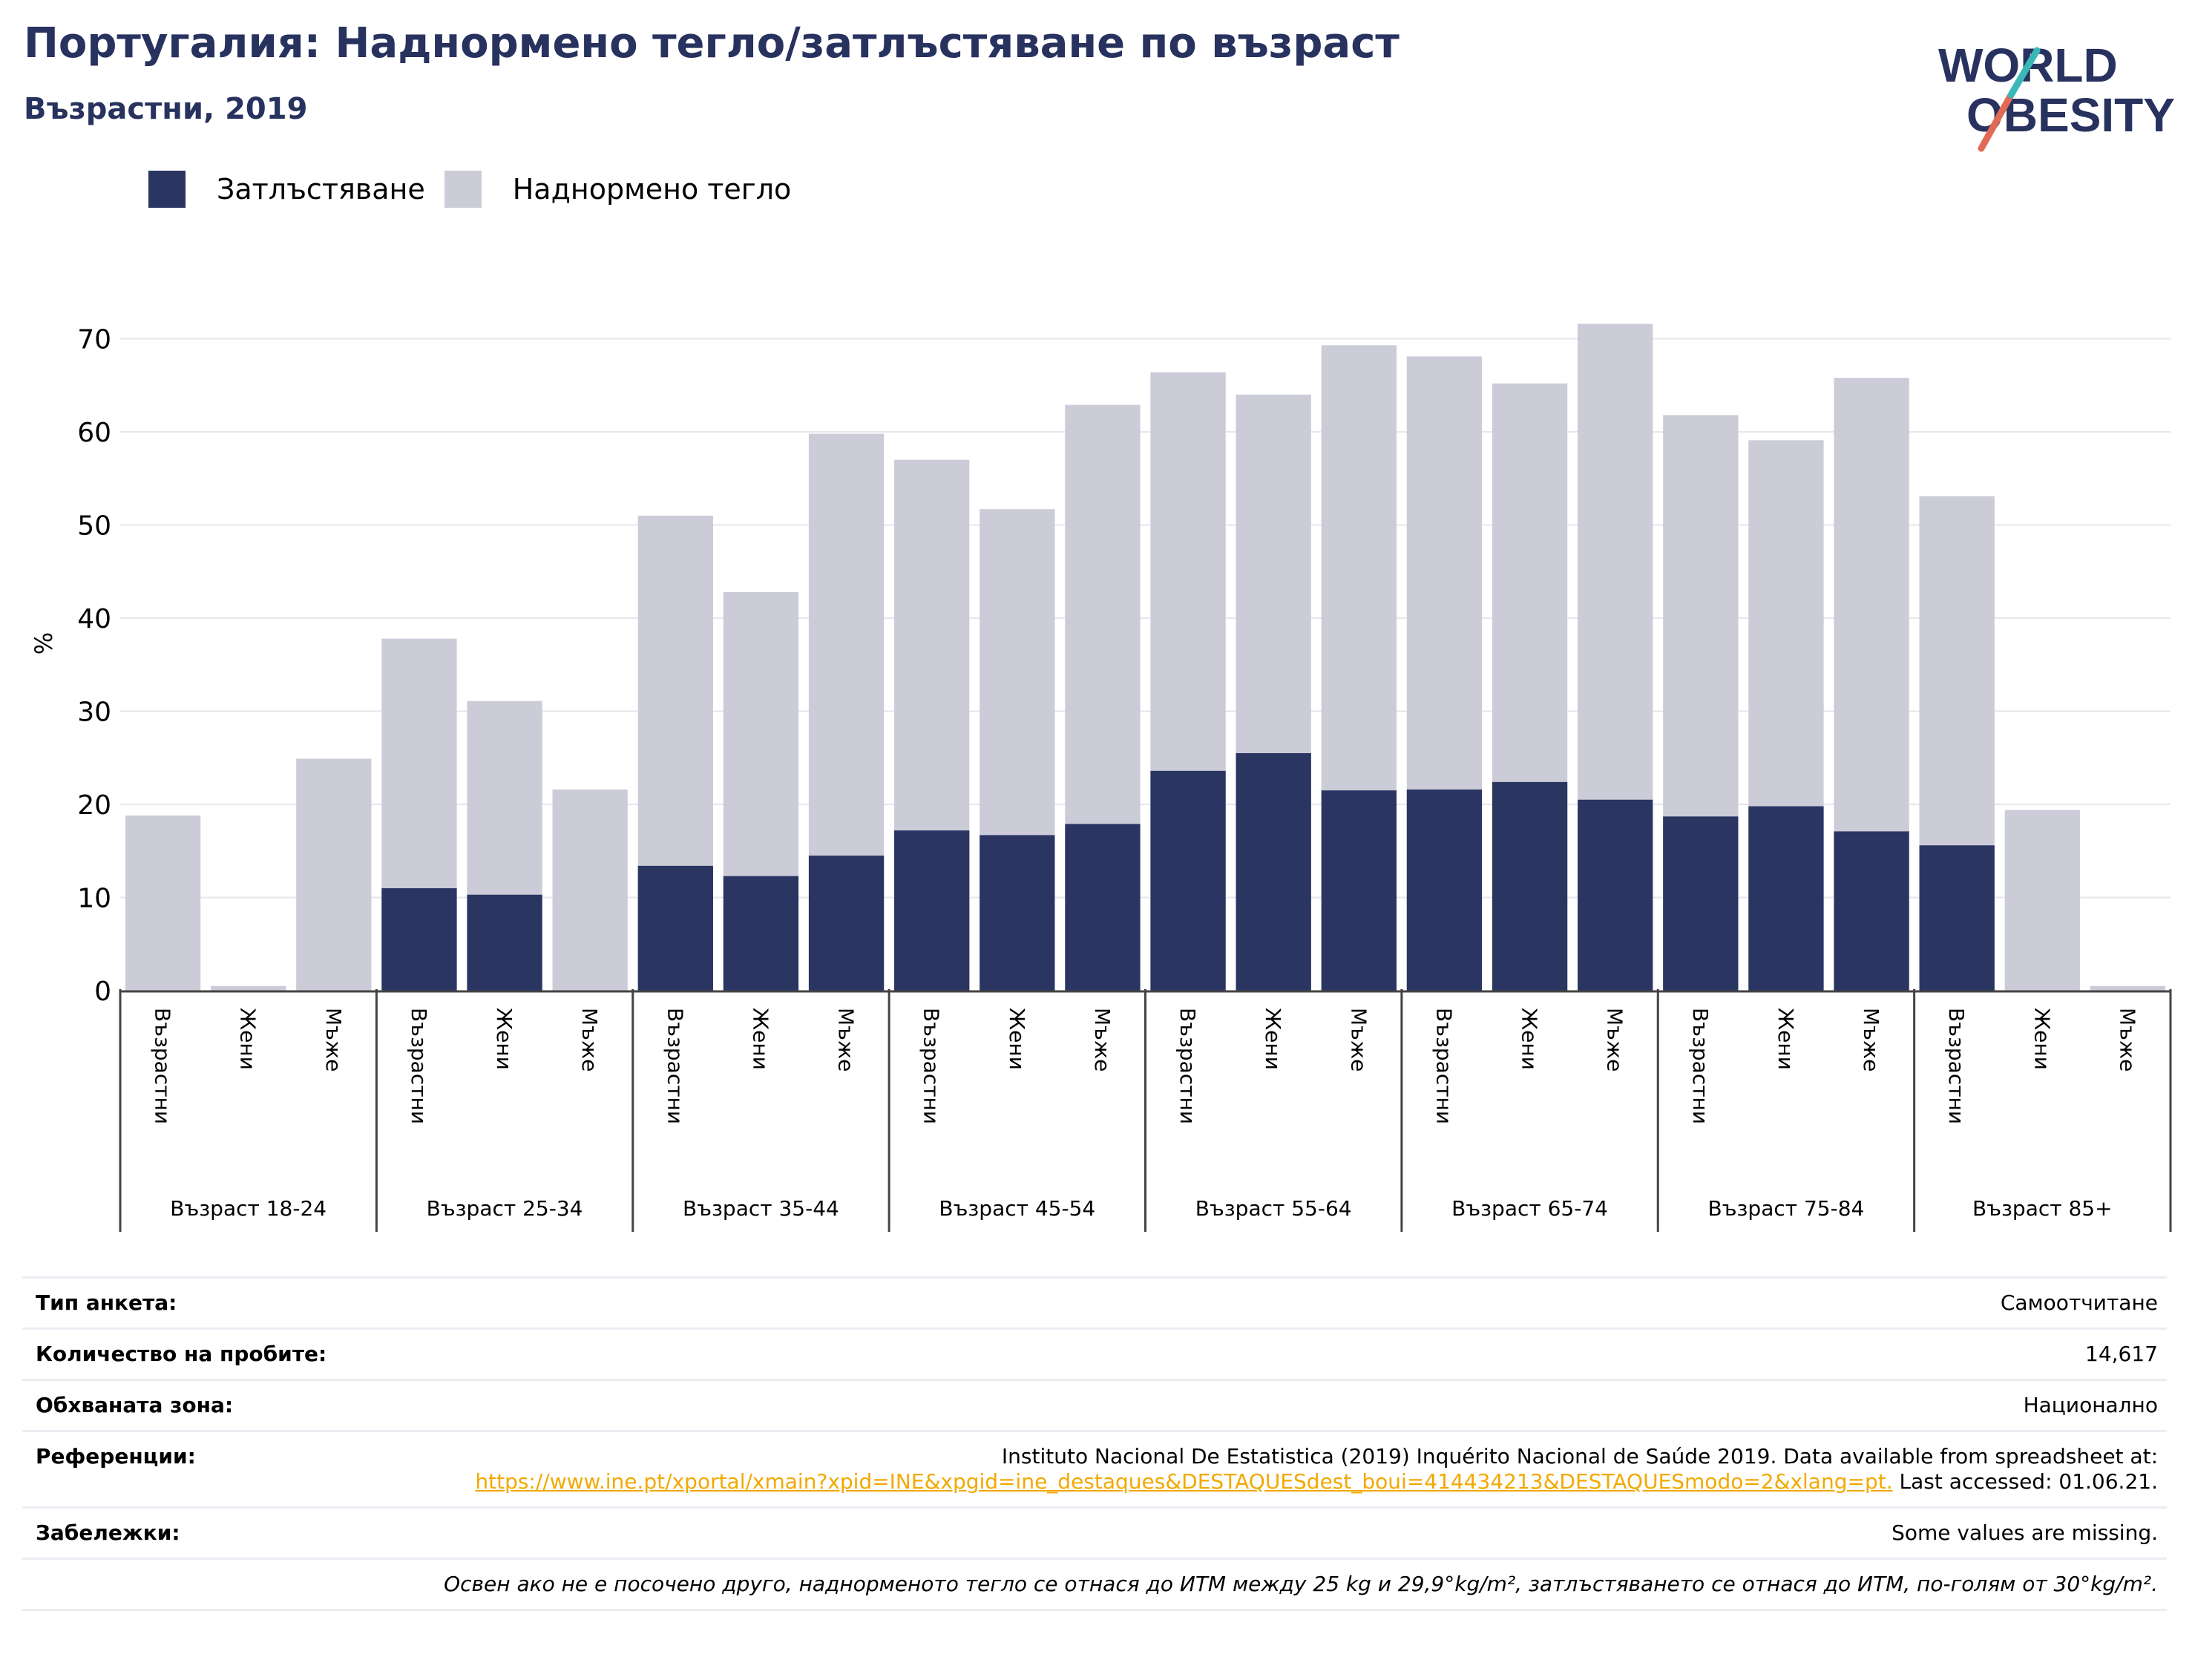 The image size is (2195, 1680). What do you see at coordinates (167, 190) in the screenshot?
I see `legend-swatch-obesity` at bounding box center [167, 190].